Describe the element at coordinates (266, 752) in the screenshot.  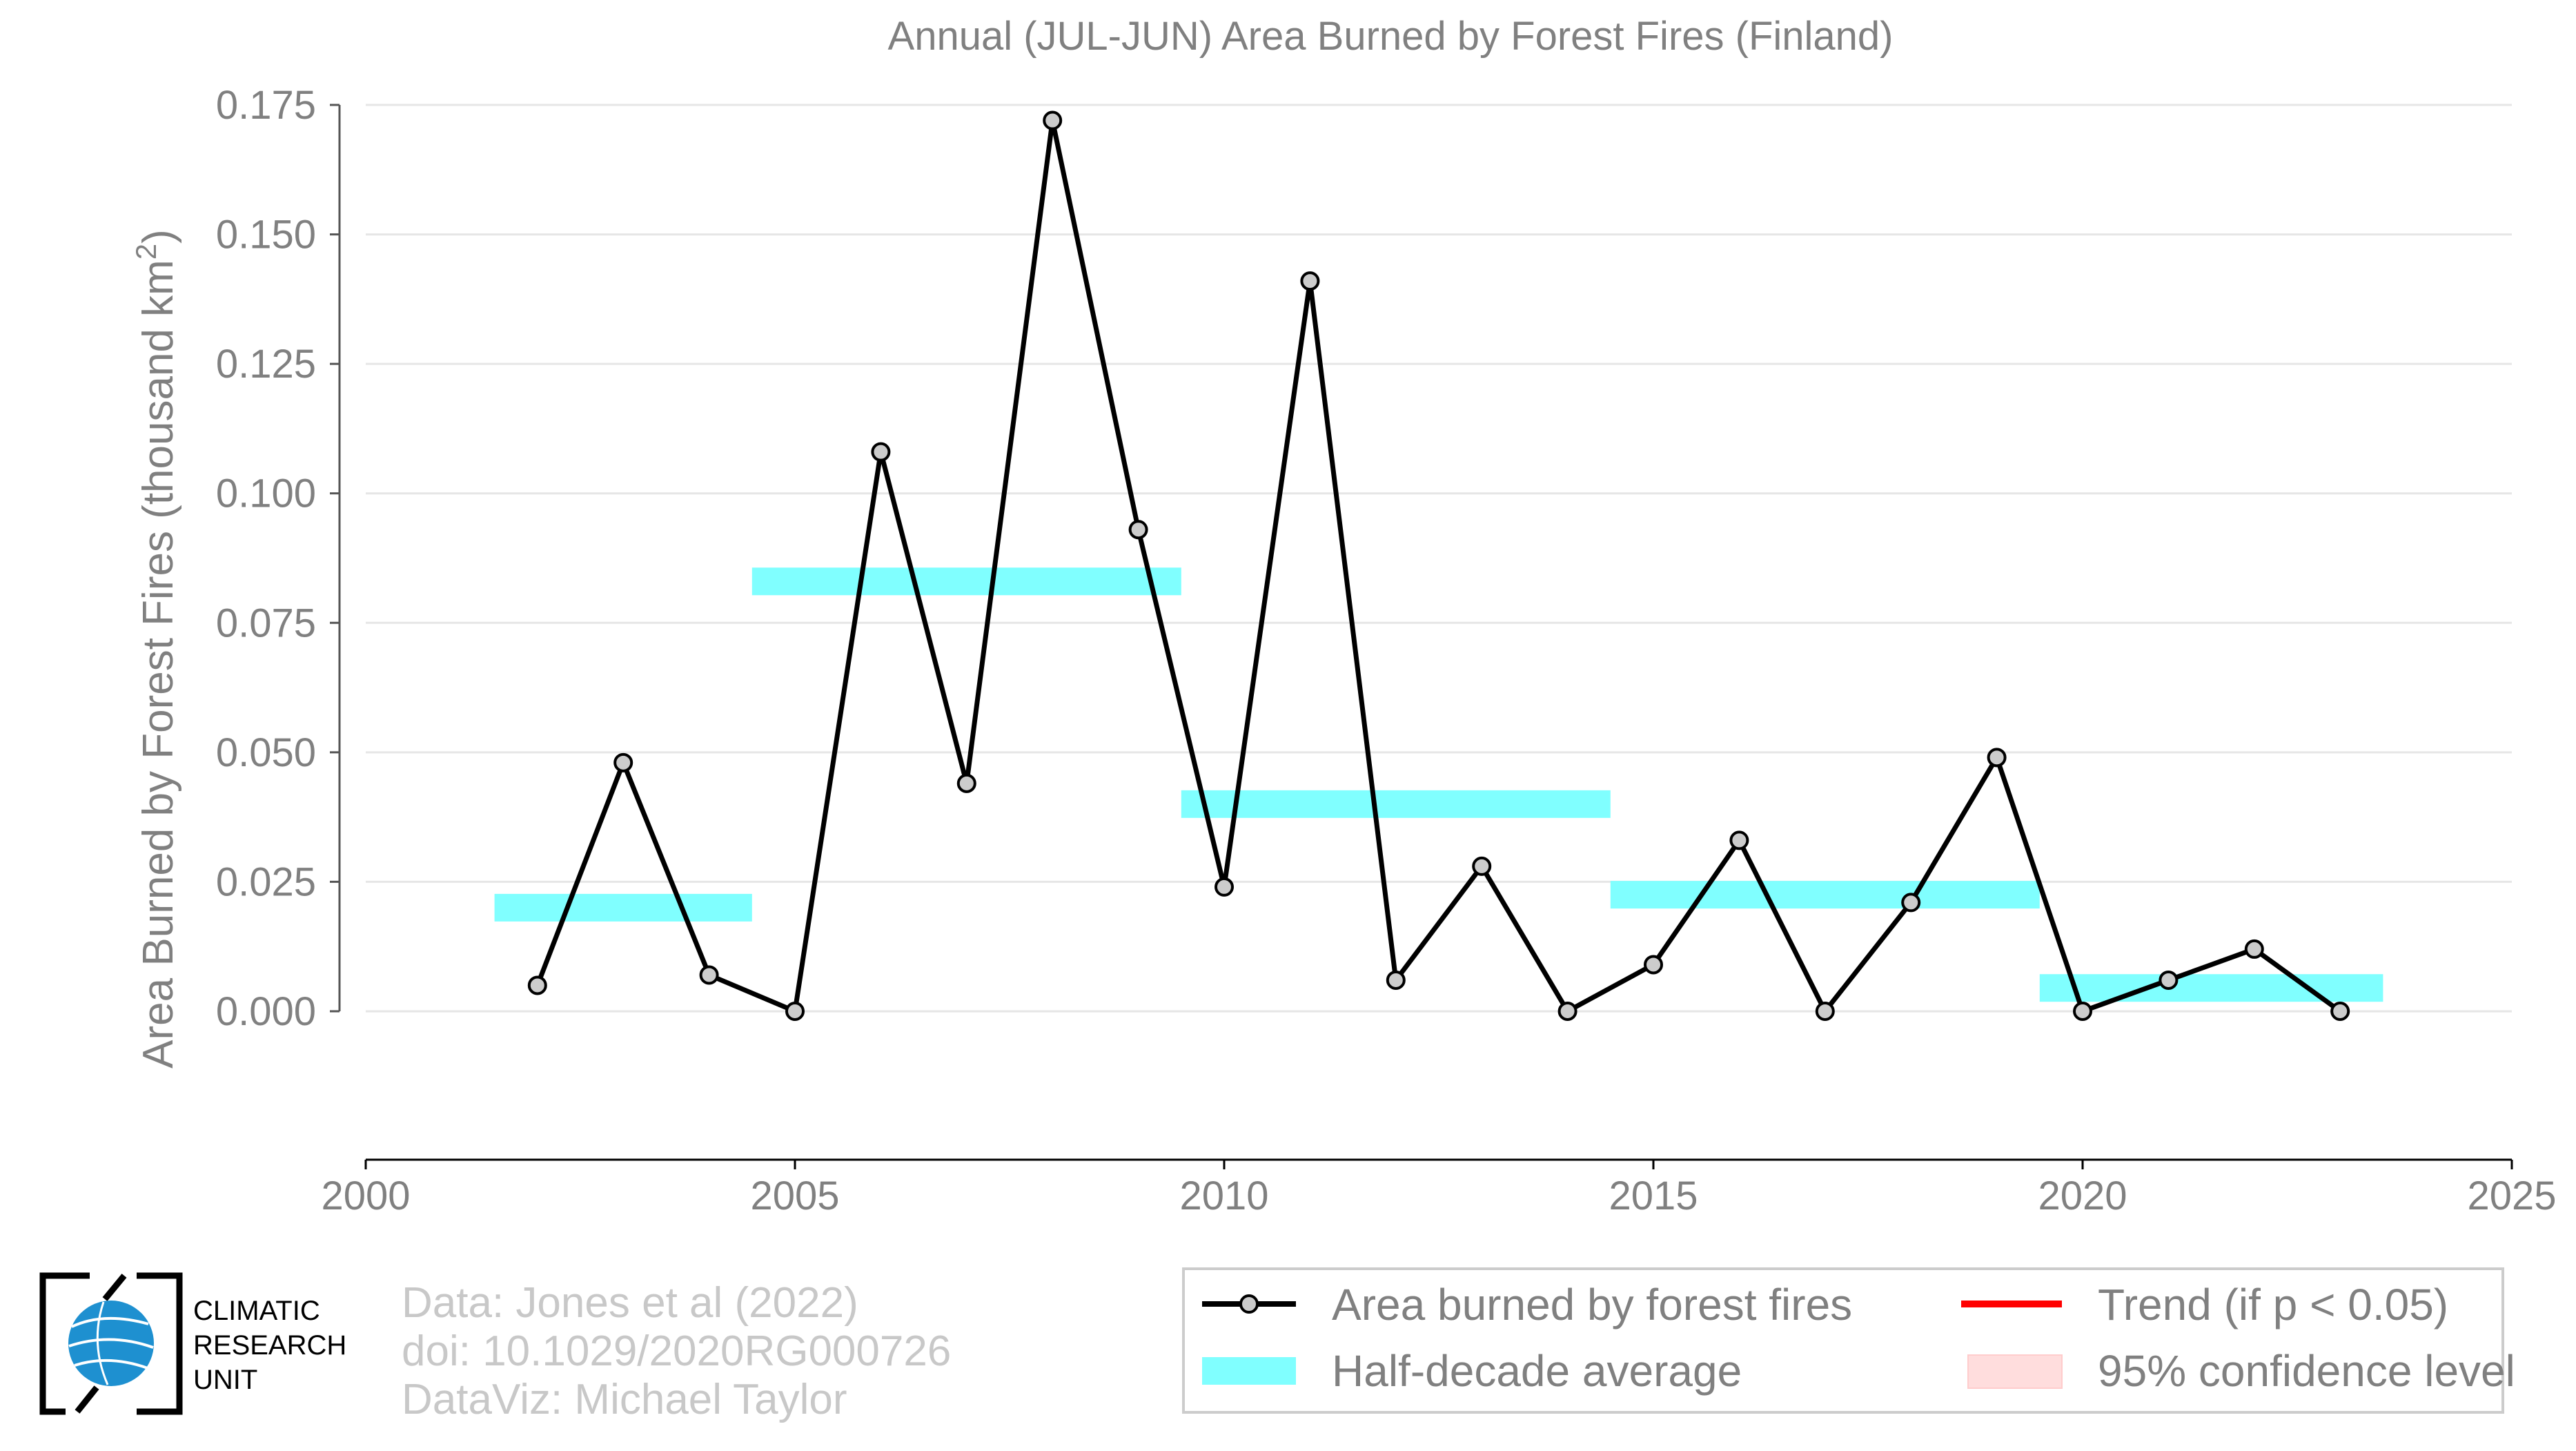
I see `y-tick-label: 0.050` at that location.